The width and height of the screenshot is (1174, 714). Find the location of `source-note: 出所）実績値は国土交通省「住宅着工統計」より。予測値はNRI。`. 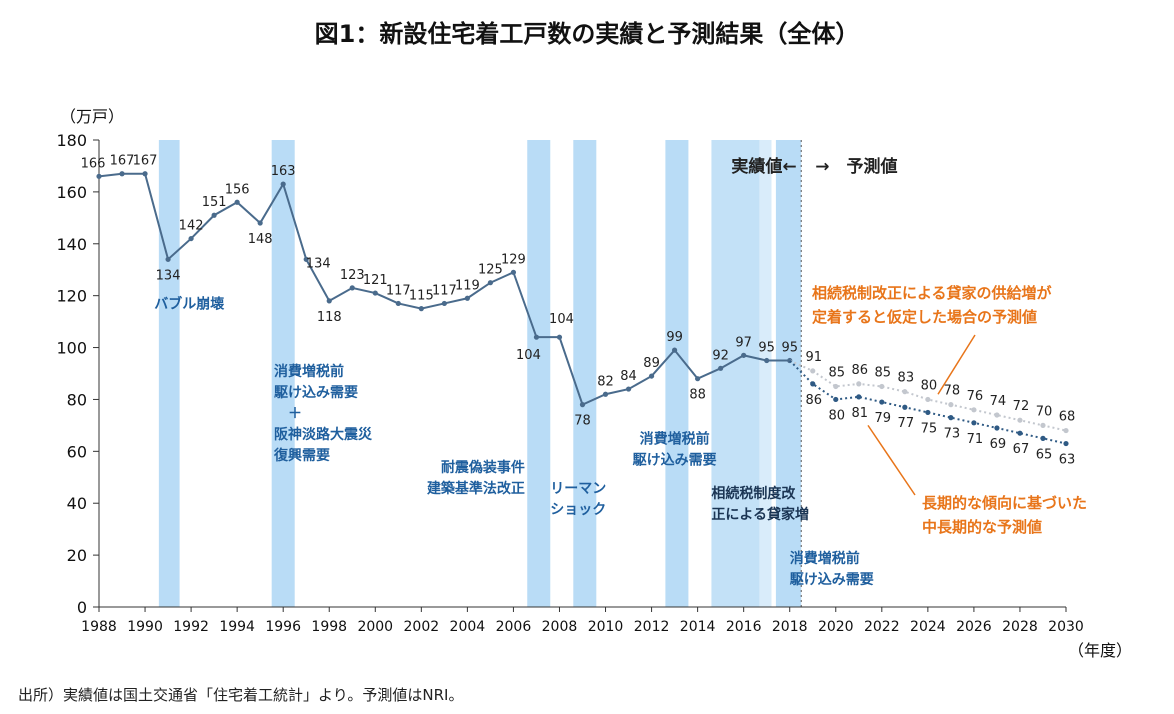

source-note: 出所）実績値は国土交通省「住宅着工統計」より。予測値はNRI。 is located at coordinates (241, 695).